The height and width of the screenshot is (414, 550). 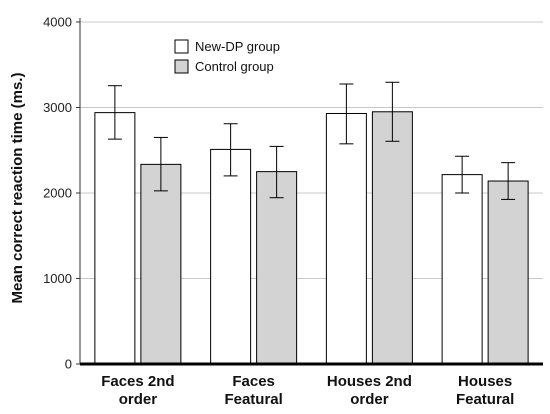 I want to click on x-category-label-2: Houses 2nd order, so click(x=369, y=390).